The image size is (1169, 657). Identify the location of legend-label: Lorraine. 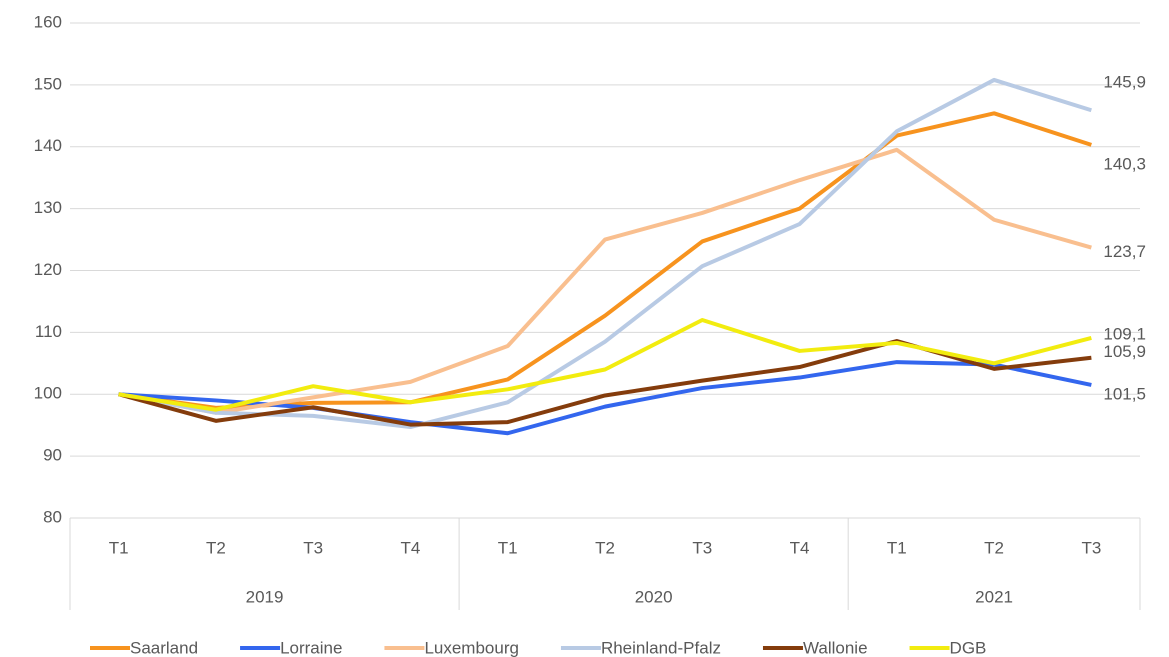
(311, 647).